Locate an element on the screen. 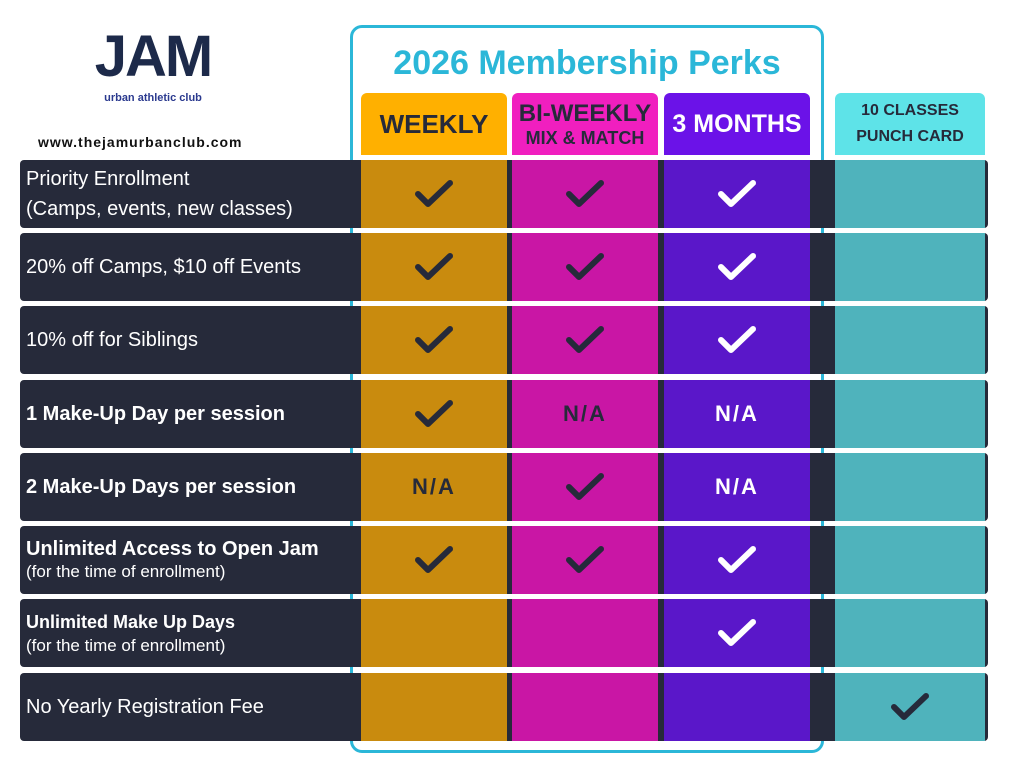  logo-text: JAM is located at coordinates (153, 56).